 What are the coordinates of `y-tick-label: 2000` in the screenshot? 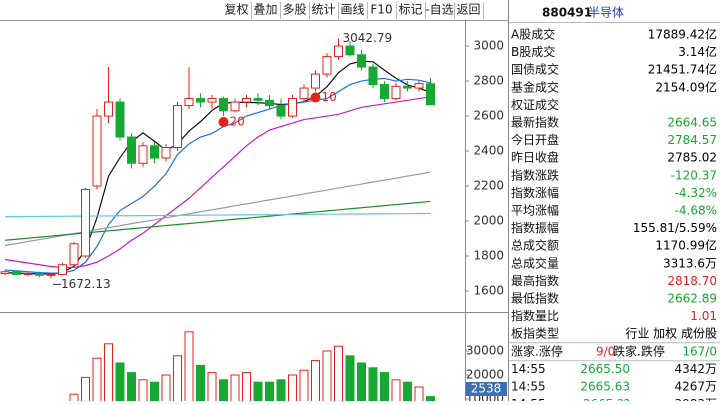 It's located at (488, 221).